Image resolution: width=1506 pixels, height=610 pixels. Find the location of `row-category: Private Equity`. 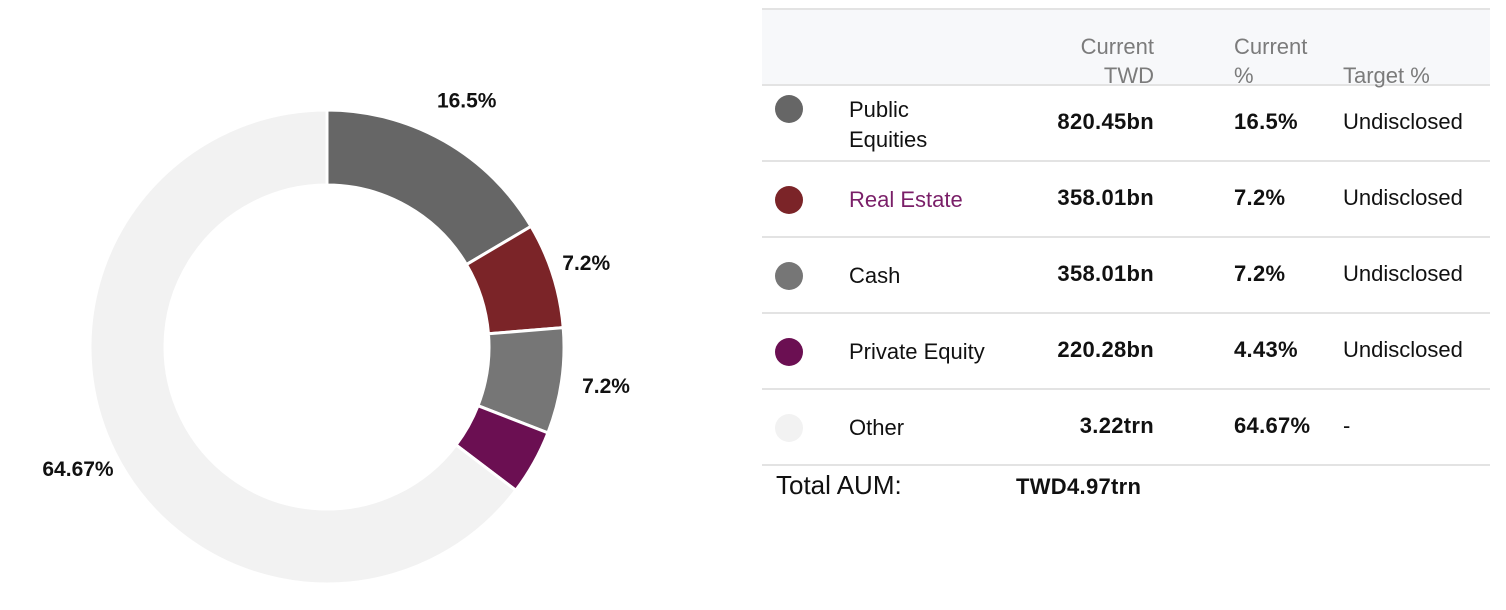

row-category: Private Equity is located at coordinates (917, 351).